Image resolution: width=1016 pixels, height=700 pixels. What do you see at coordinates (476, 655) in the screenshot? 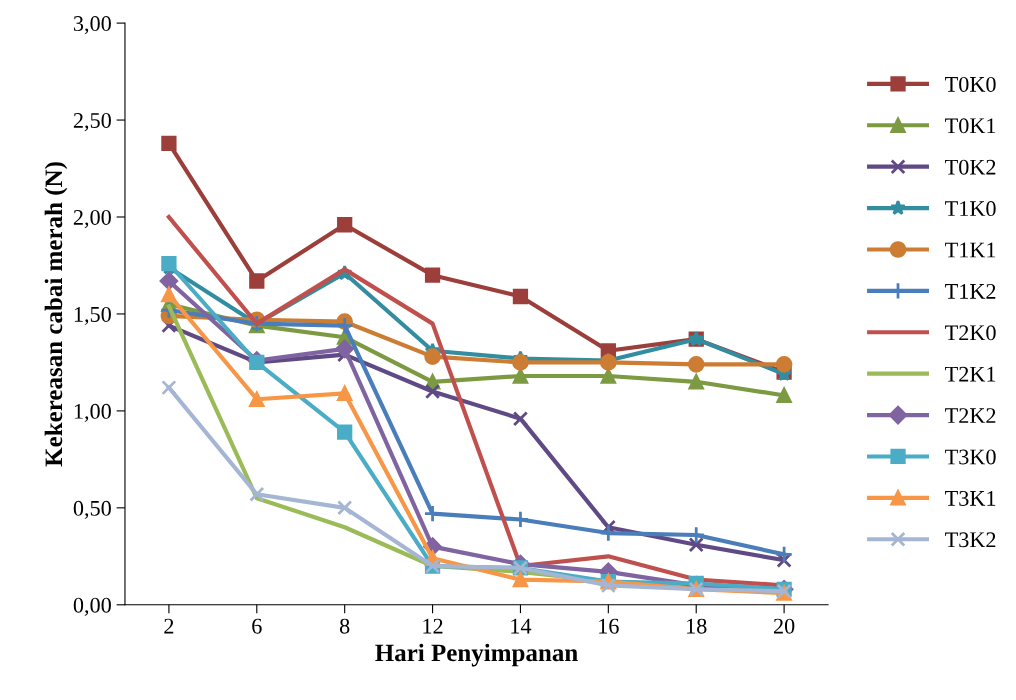
I see `x-axis-title: Hari Penyimpanan` at bounding box center [476, 655].